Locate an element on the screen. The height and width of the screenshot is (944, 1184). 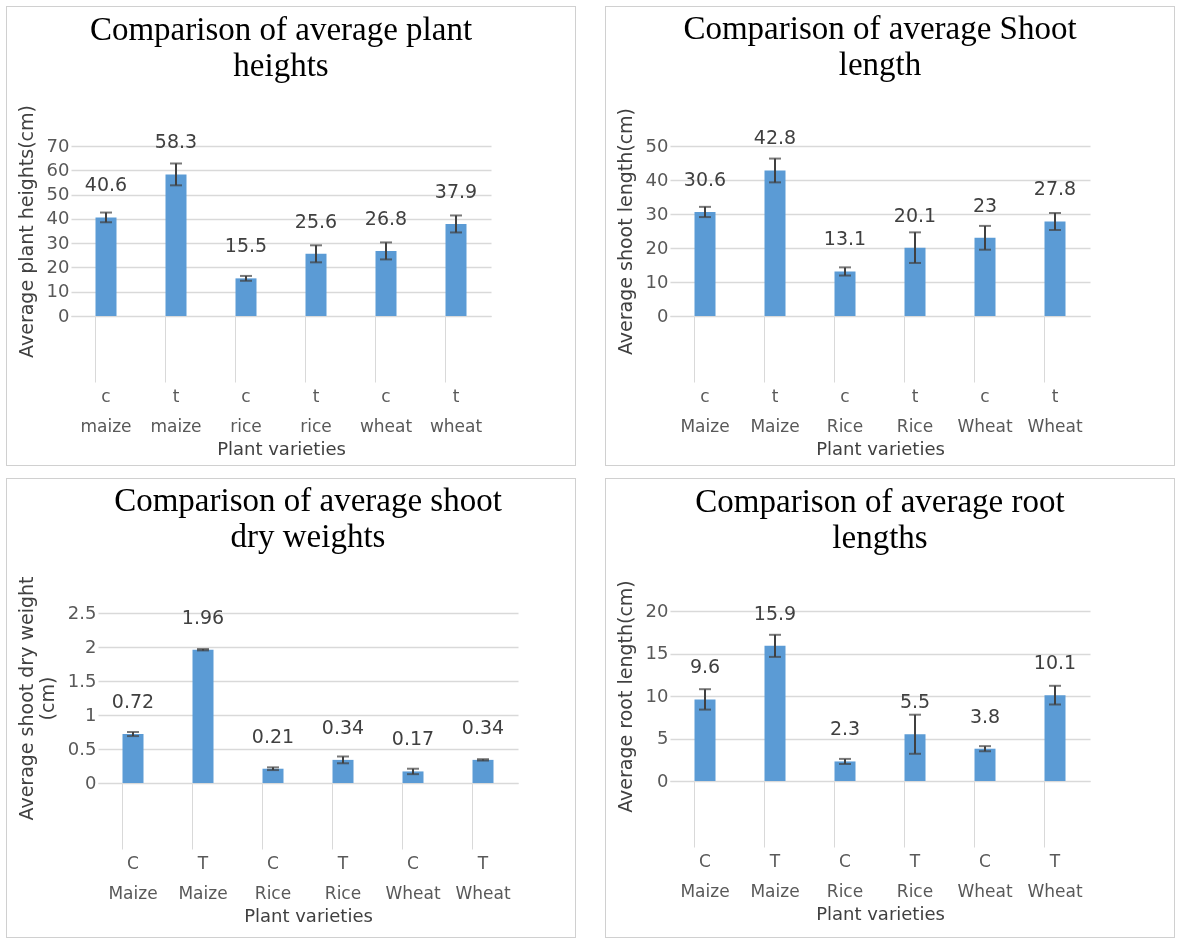
x-tick-label: t maize is located at coordinates (176, 410).